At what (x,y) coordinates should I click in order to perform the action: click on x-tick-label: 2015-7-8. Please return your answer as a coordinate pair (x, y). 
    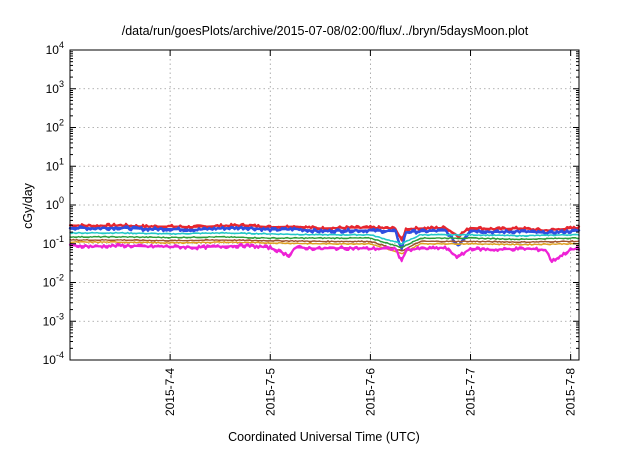
    Looking at the image, I should click on (571, 392).